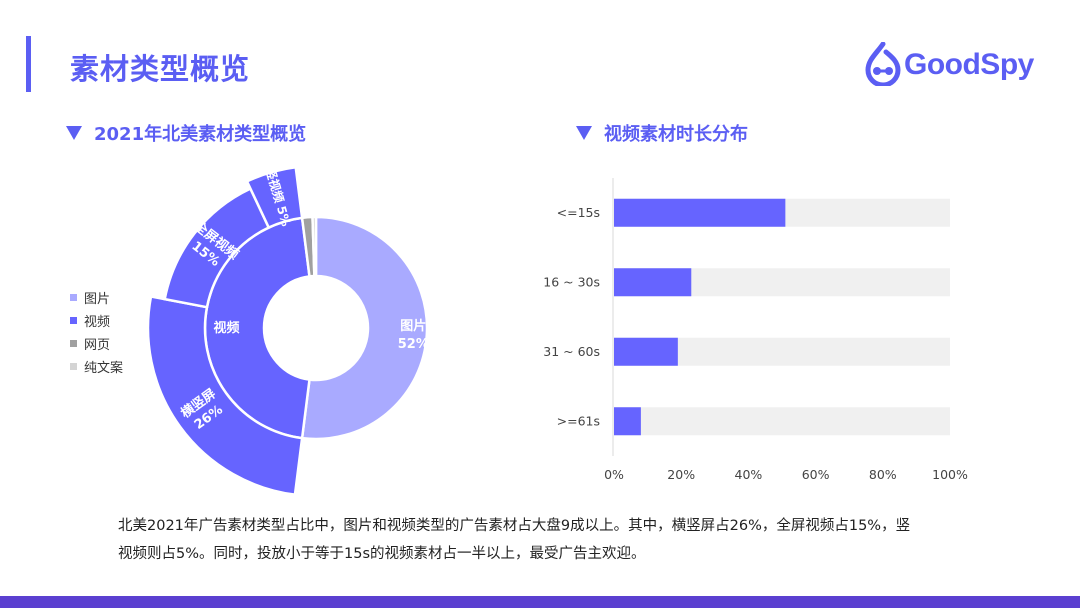  Describe the element at coordinates (578, 420) in the screenshot. I see `category-label: >=61s` at that location.